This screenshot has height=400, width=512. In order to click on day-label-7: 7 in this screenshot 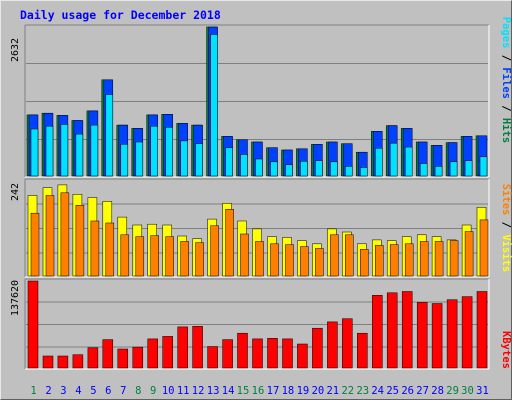, I will do `click(123, 391)`.